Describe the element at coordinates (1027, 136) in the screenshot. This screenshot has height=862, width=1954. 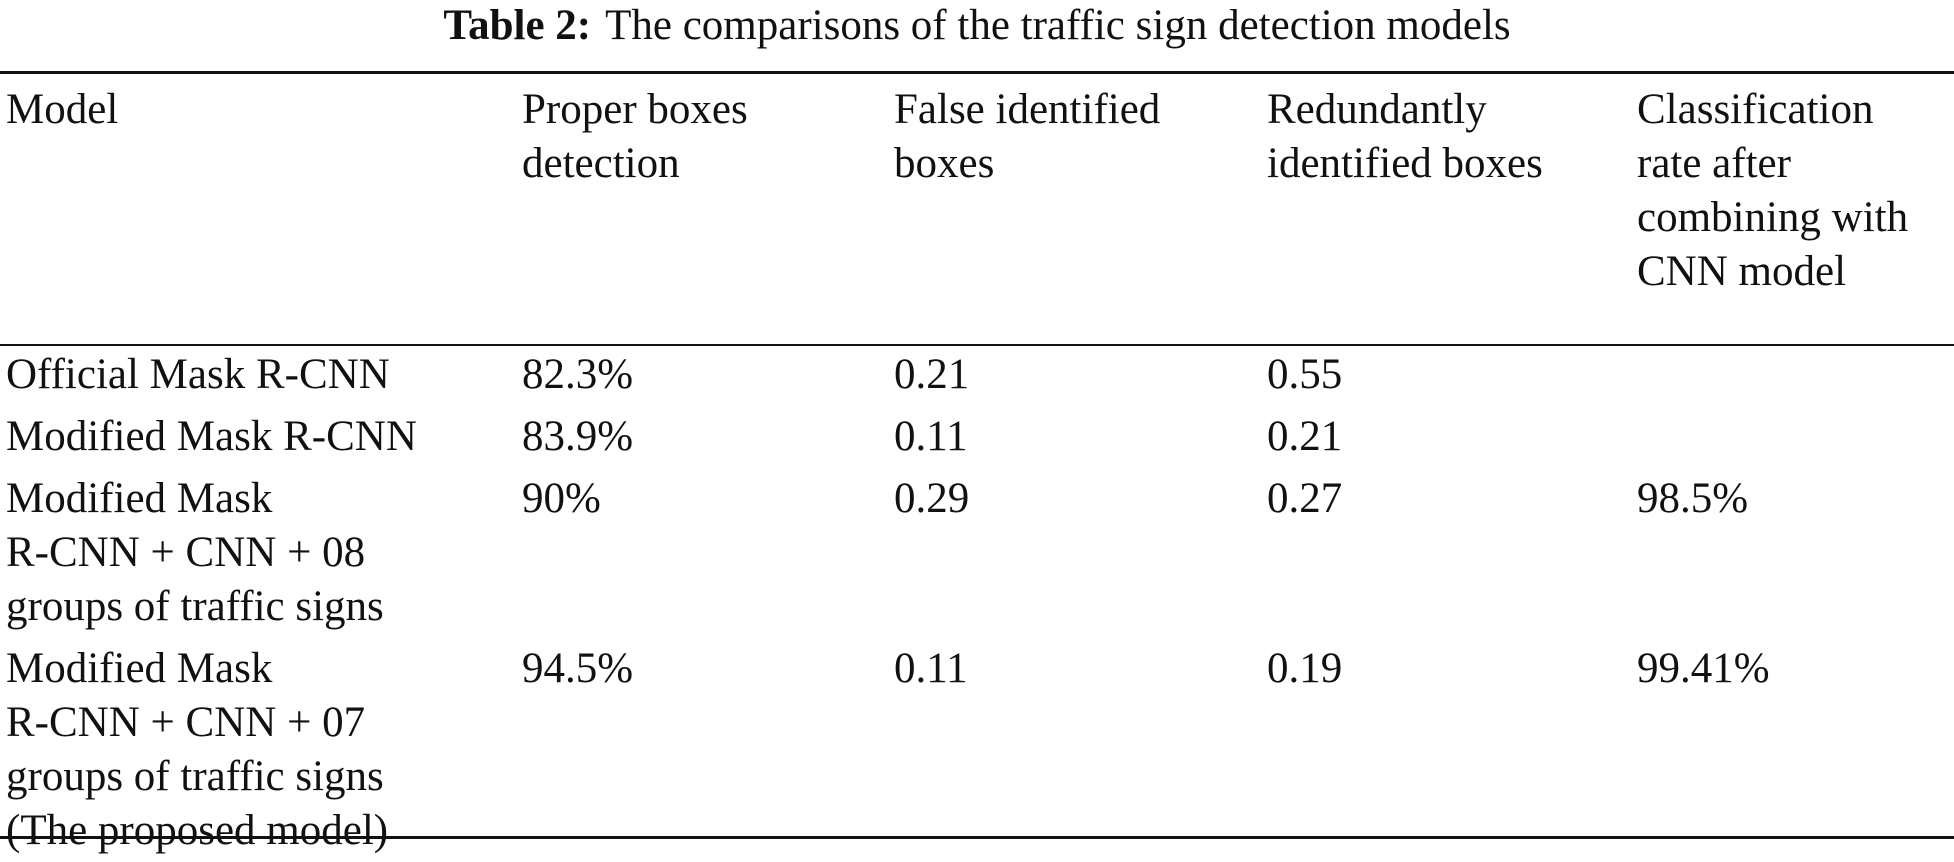
I see `column-header-false-identified-boxes: False identified boxes` at that location.